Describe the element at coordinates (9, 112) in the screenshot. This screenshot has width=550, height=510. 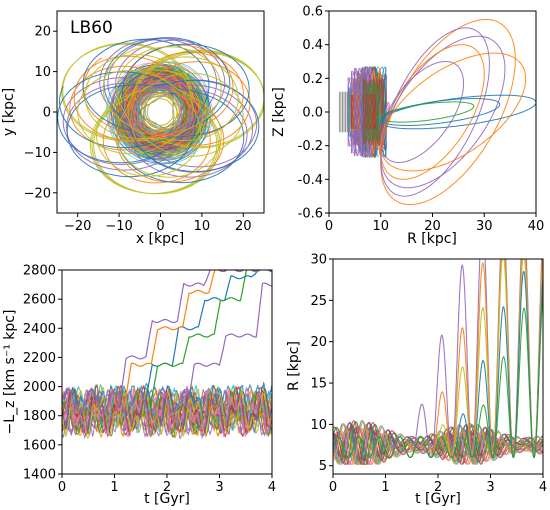
I see `xy-ylabel: y [kpc]` at that location.